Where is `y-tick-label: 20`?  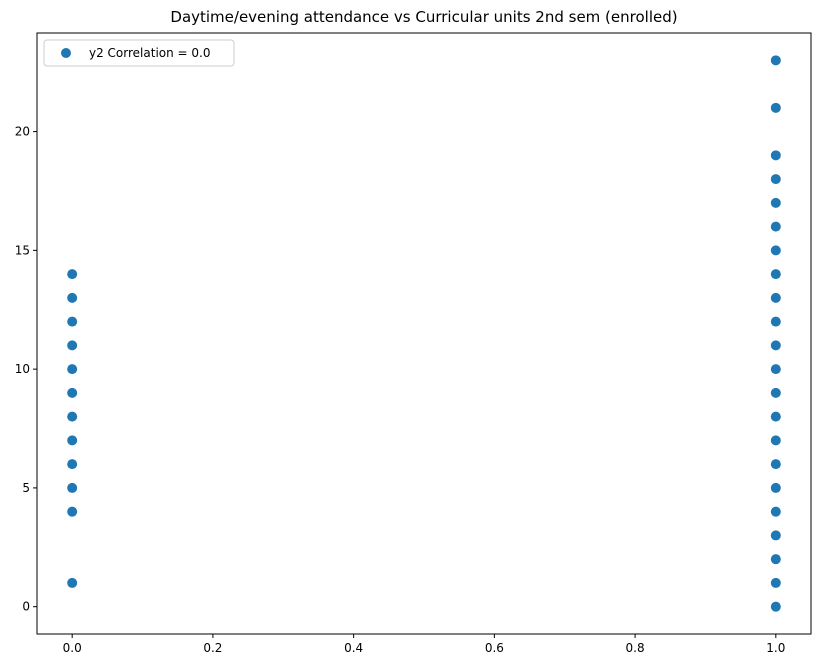 y-tick-label: 20 is located at coordinates (22, 132).